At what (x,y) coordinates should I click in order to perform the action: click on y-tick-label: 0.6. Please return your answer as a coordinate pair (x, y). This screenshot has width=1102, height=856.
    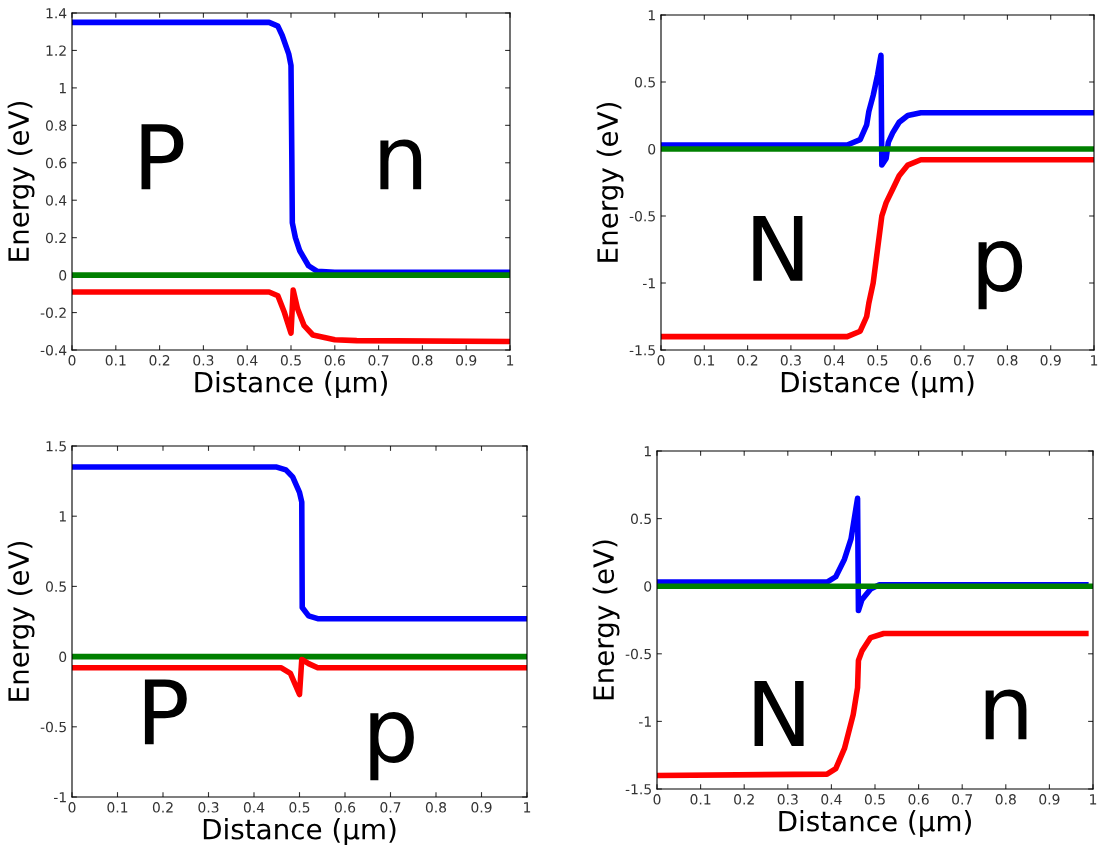
    Looking at the image, I should click on (56, 163).